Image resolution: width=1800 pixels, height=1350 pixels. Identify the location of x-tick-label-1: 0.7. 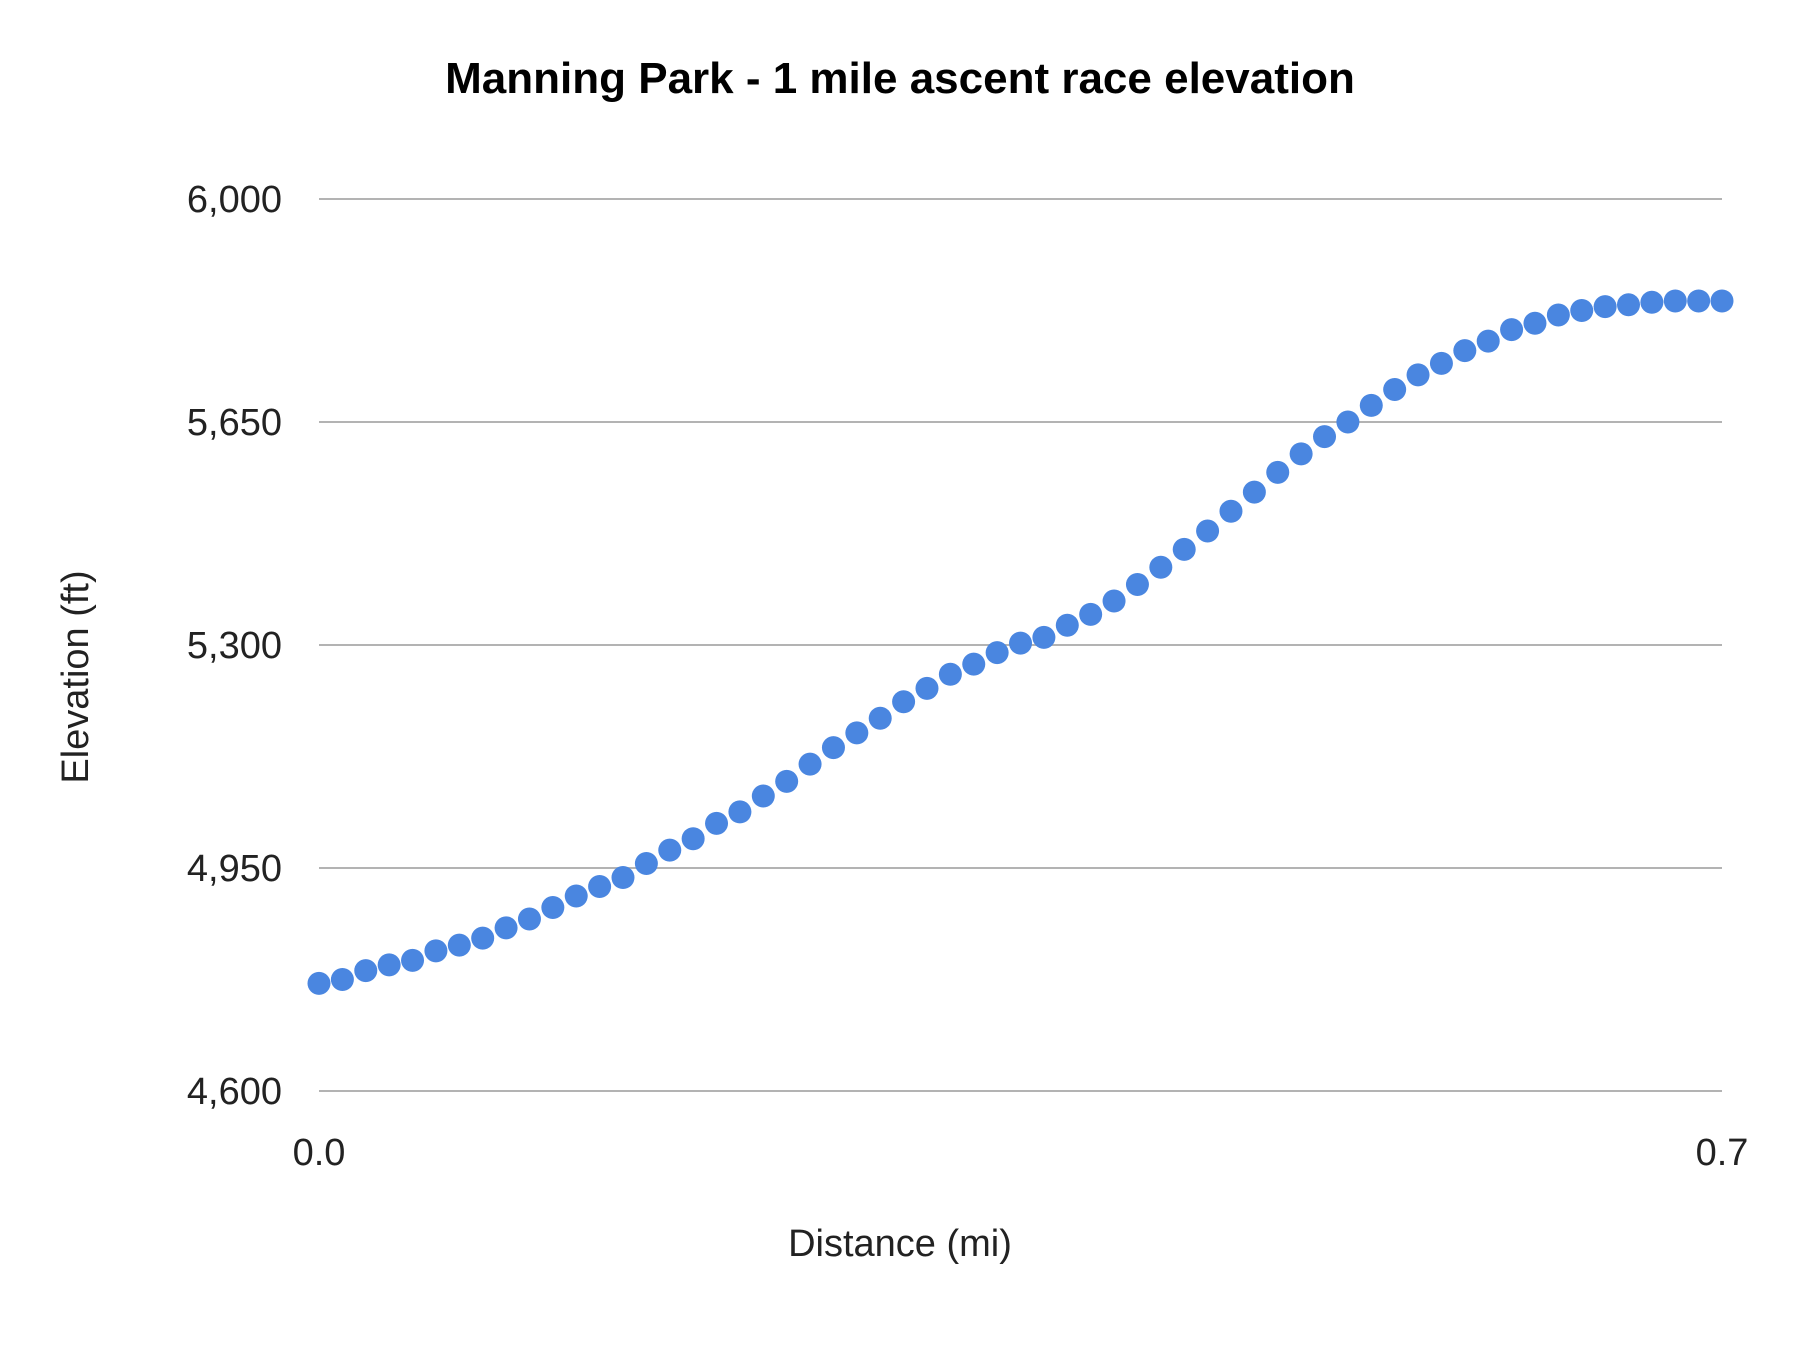
(1722, 1153).